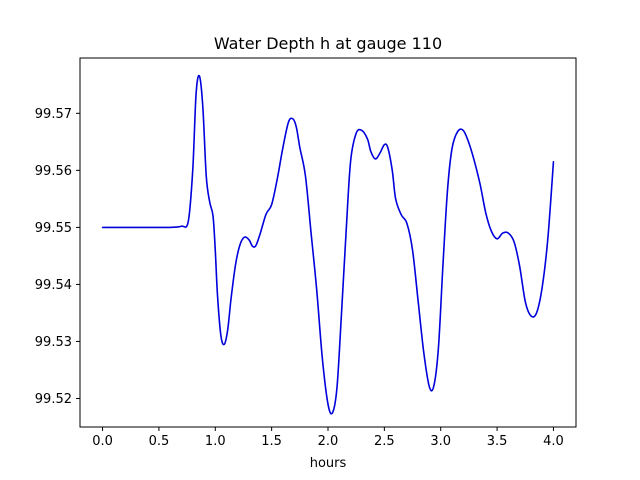  Describe the element at coordinates (553, 441) in the screenshot. I see `x-tick-label: 4.0` at that location.